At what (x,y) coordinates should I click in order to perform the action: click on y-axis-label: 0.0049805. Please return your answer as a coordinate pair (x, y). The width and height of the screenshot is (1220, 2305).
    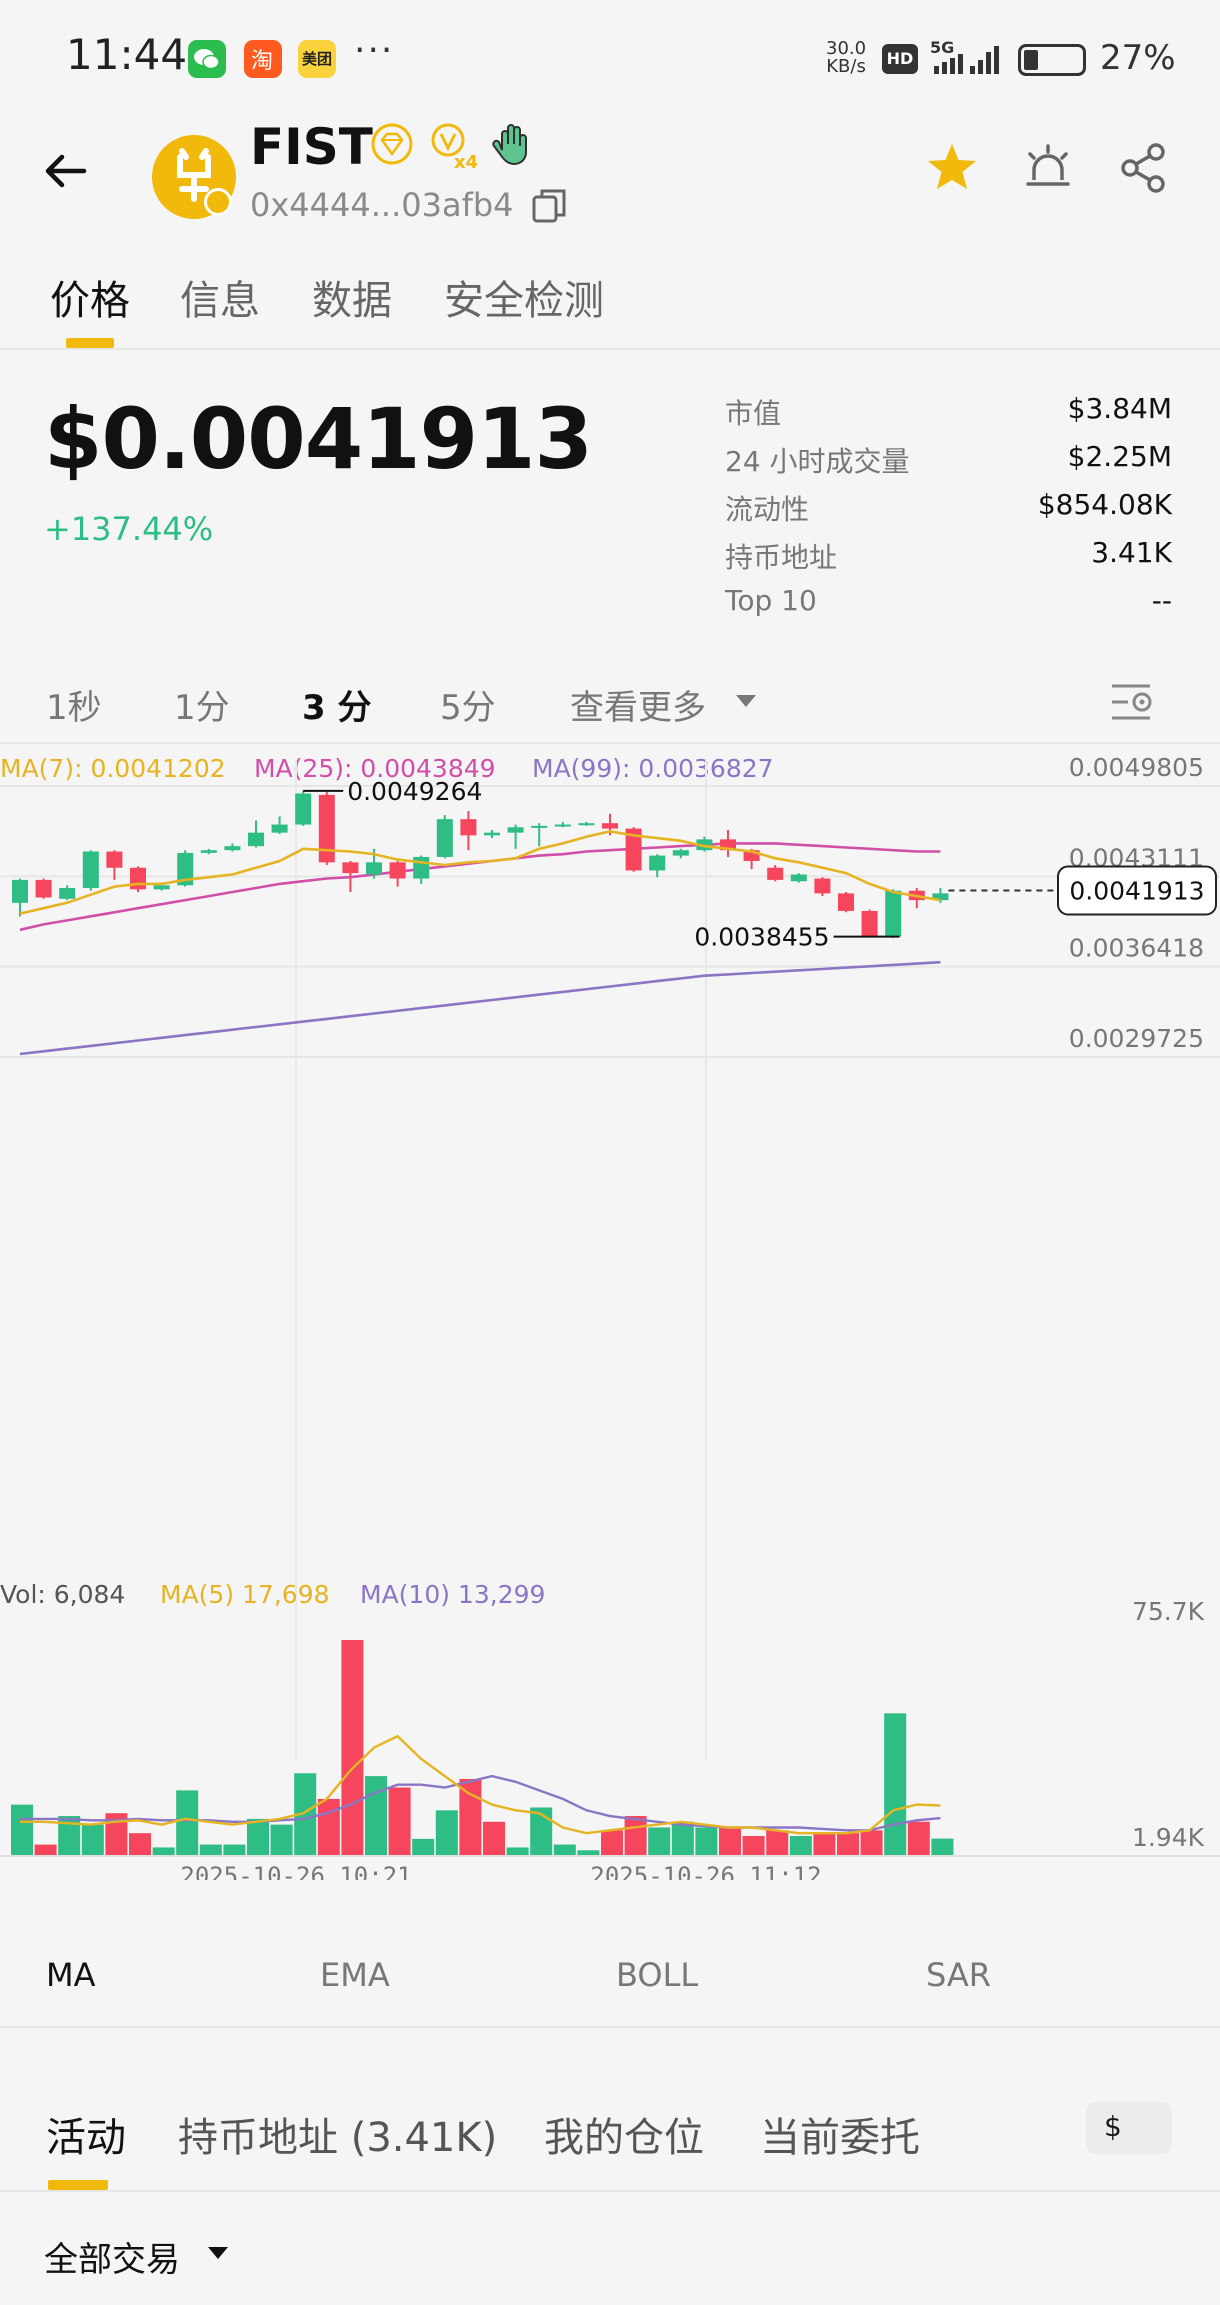
    Looking at the image, I should click on (1136, 767).